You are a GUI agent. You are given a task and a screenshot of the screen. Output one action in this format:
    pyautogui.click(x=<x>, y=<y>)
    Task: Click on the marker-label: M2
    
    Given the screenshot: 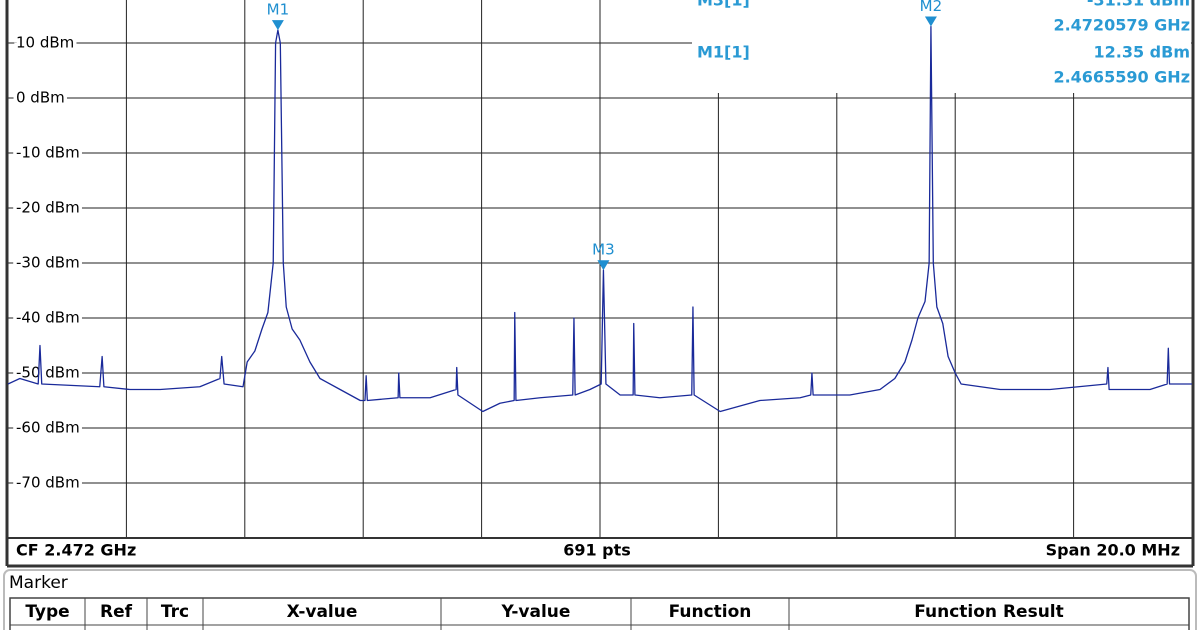 What is the action you would take?
    pyautogui.click(x=931, y=7)
    